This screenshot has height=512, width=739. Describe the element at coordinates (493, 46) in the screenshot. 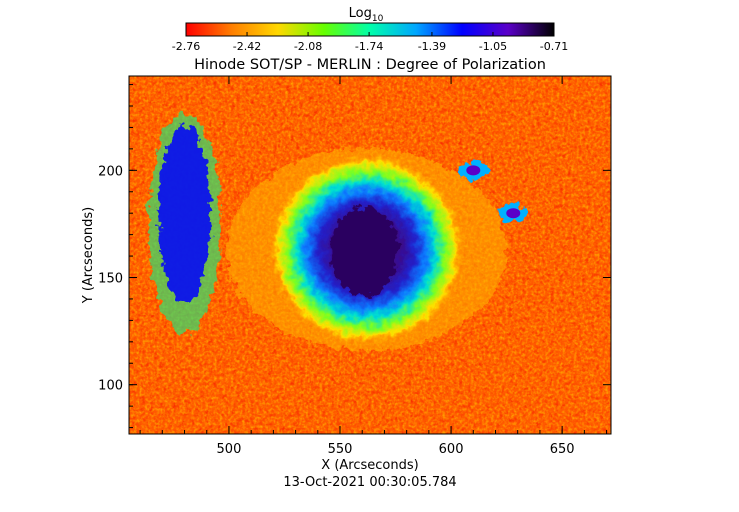

I see `colorbar-tick-label: -1.05` at that location.